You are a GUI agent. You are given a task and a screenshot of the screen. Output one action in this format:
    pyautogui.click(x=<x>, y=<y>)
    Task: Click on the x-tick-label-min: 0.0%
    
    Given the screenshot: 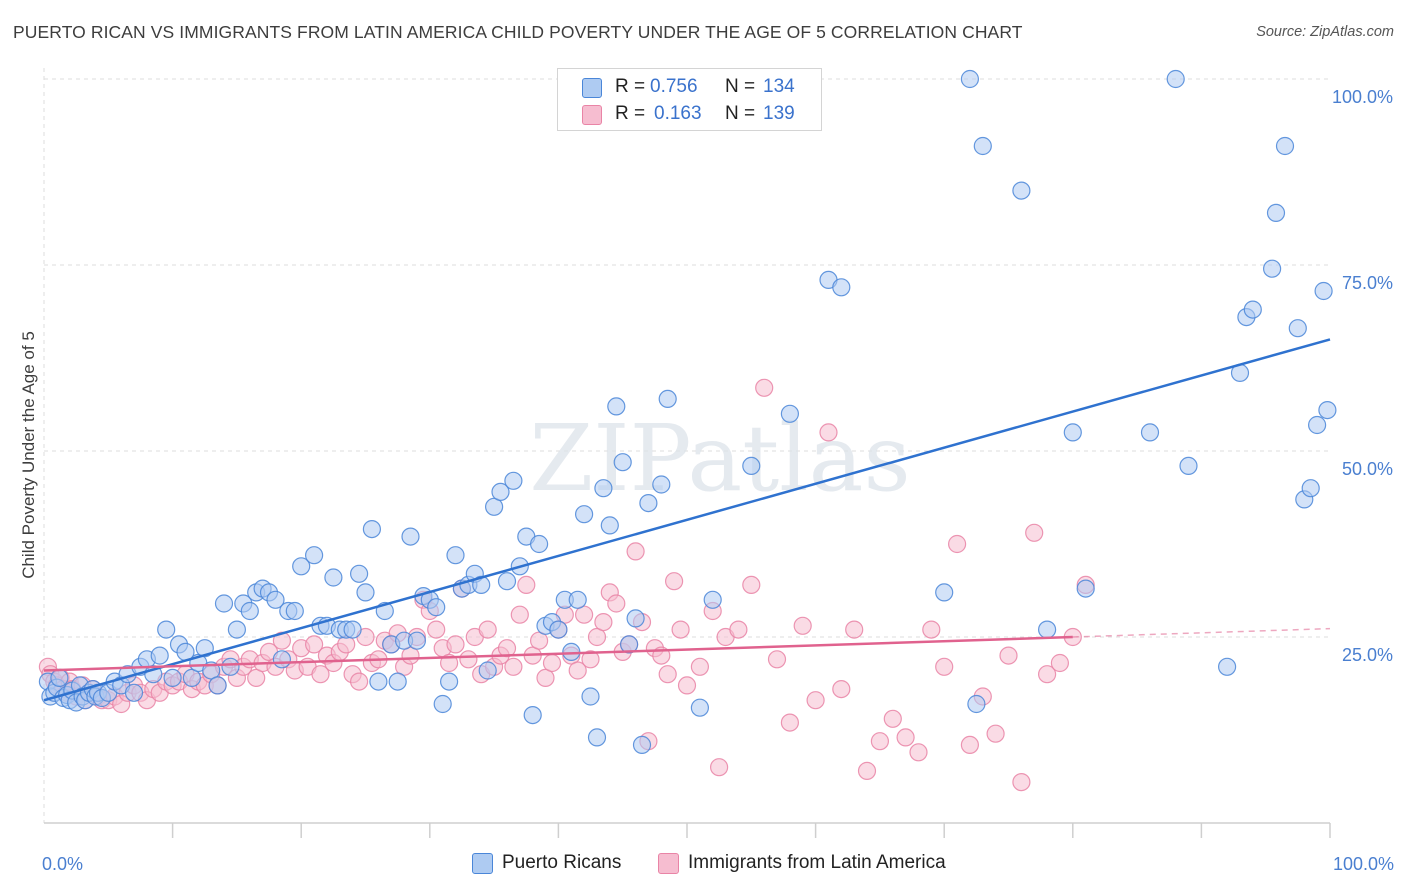 What is the action you would take?
    pyautogui.click(x=62, y=864)
    